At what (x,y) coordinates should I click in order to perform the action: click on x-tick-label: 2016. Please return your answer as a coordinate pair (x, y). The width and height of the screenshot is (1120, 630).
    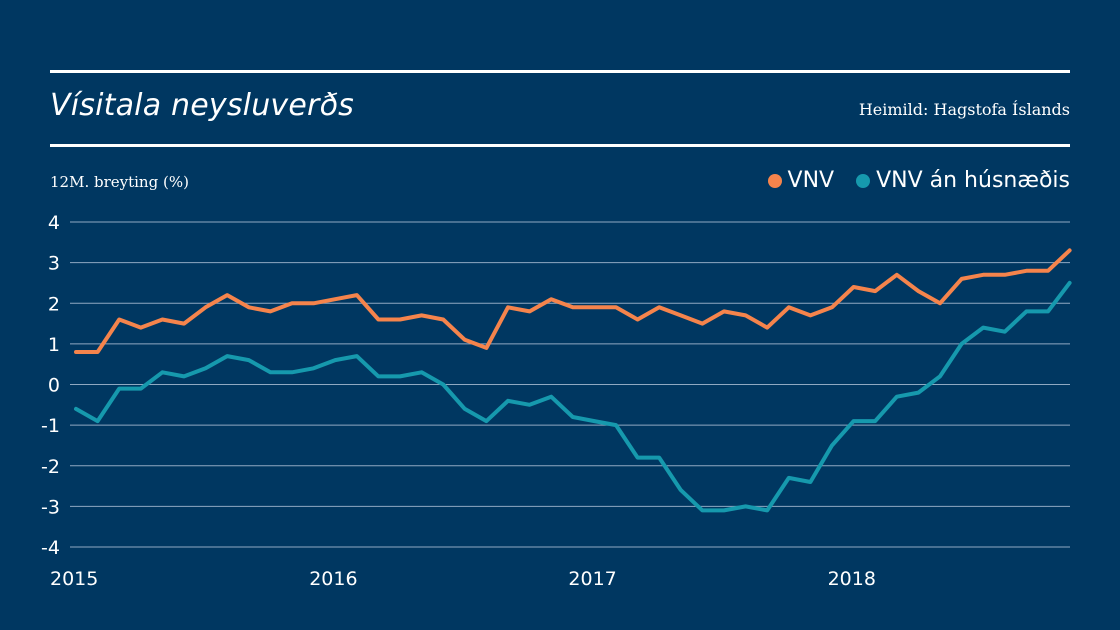
    Looking at the image, I should click on (333, 579).